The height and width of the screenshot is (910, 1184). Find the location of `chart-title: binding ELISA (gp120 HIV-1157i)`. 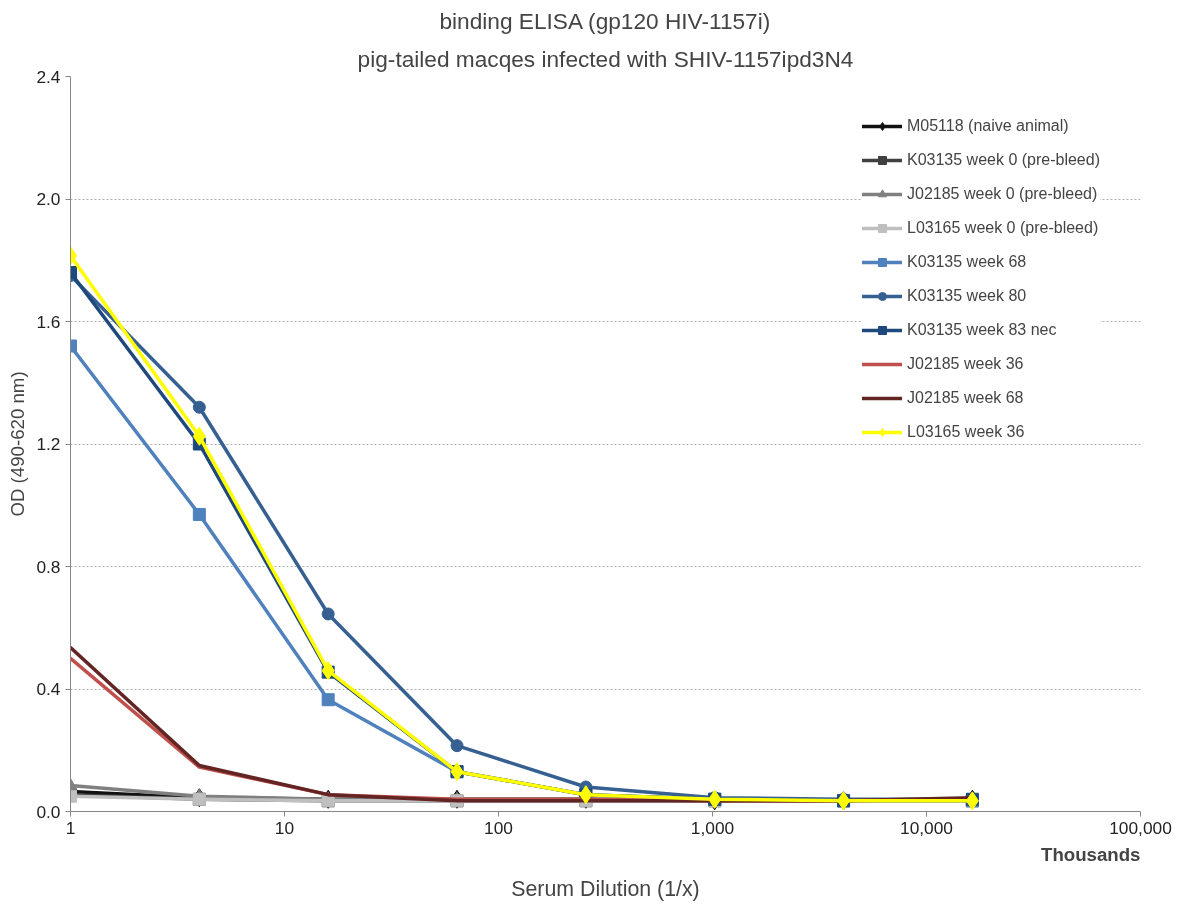

chart-title: binding ELISA (gp120 HIV-1157i) is located at coordinates (605, 20).